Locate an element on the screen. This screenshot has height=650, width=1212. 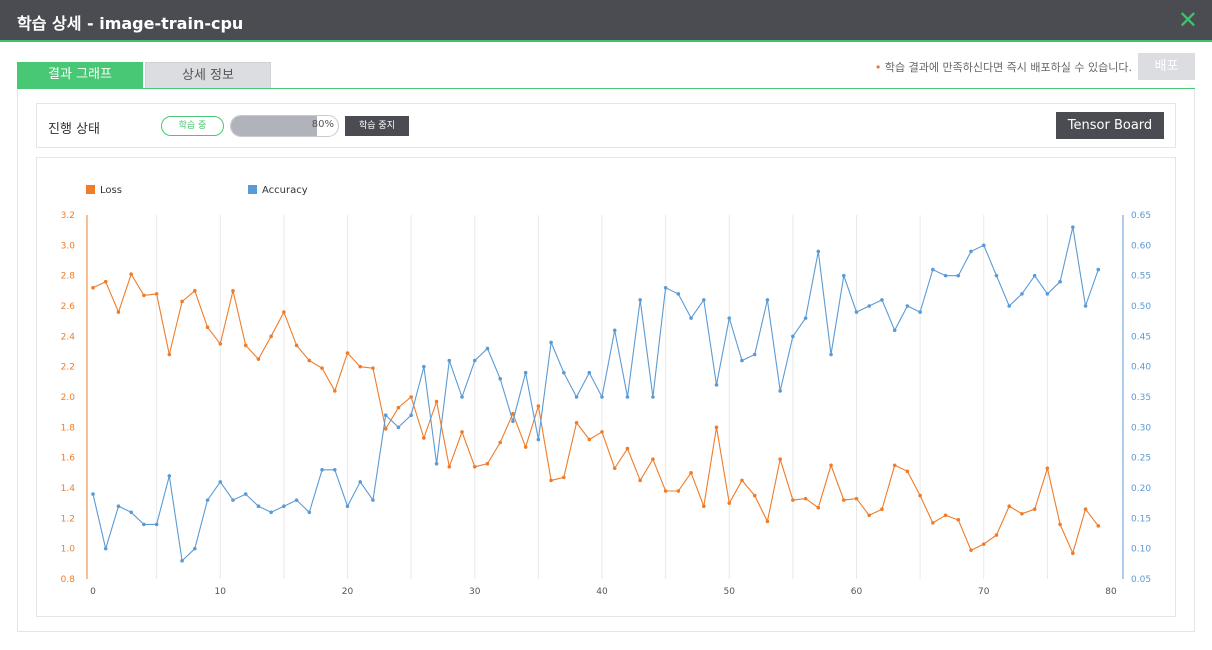
tab-underline is located at coordinates (606, 88).